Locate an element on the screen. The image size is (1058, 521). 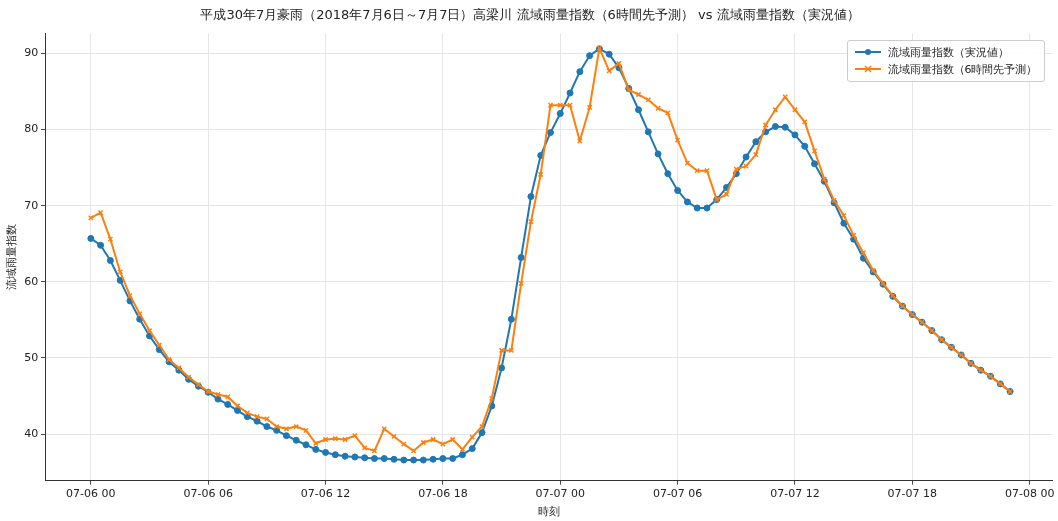
y-tick-label: 60 is located at coordinates (31, 281).